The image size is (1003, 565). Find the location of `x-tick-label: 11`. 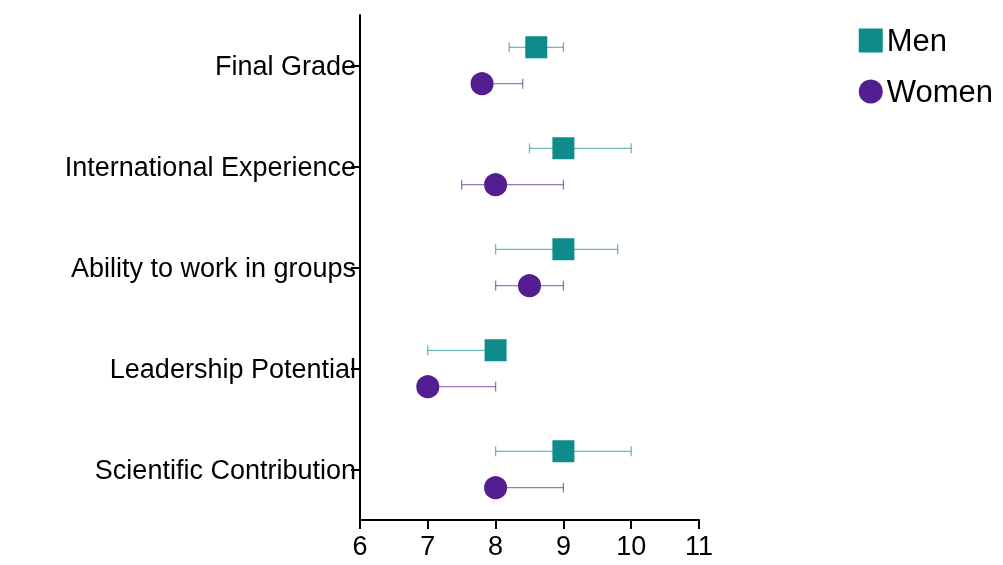

x-tick-label: 11 is located at coordinates (699, 545).